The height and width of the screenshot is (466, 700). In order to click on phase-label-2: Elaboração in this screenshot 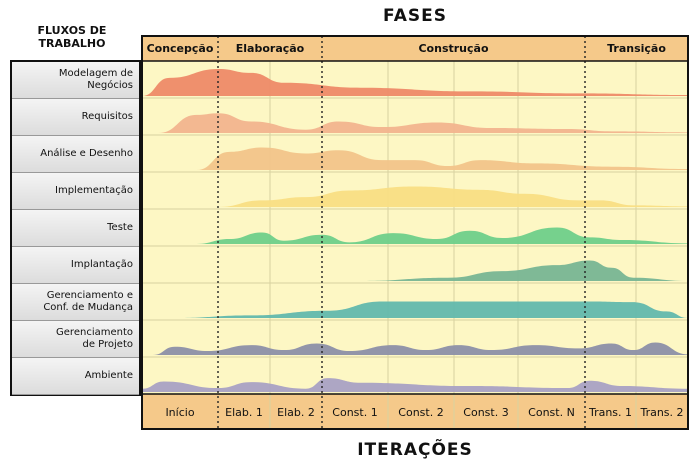, I will do `click(270, 48)`.